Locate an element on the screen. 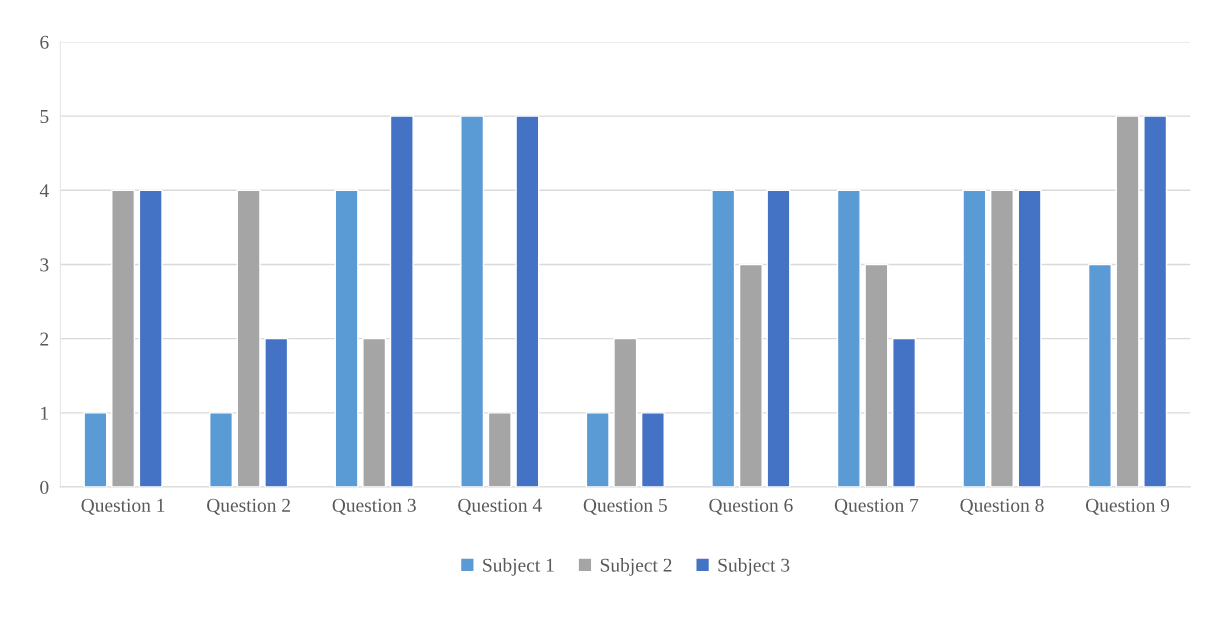 The height and width of the screenshot is (635, 1206). legend-label: Subject 1 is located at coordinates (518, 567).